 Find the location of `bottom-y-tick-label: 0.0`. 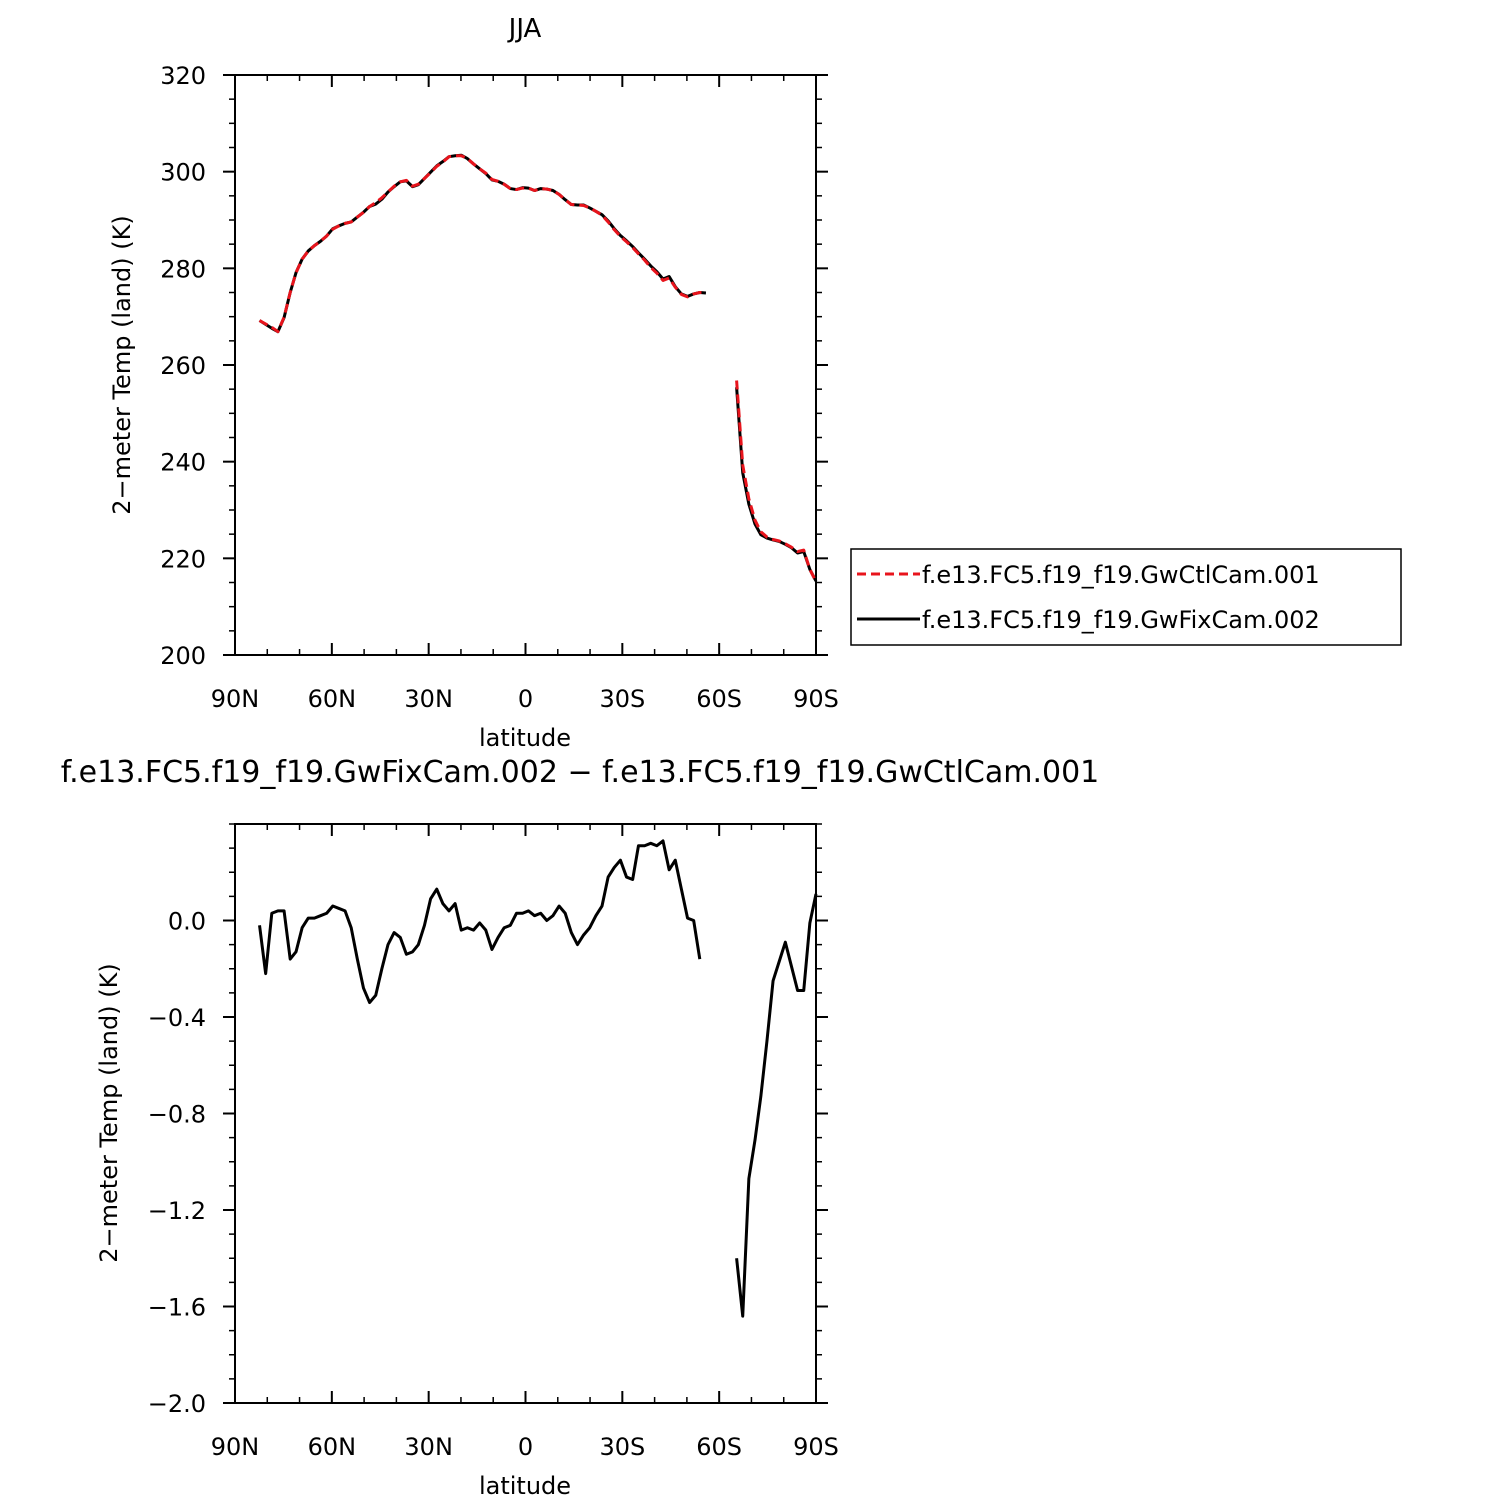

bottom-y-tick-label: 0.0 is located at coordinates (187, 922).